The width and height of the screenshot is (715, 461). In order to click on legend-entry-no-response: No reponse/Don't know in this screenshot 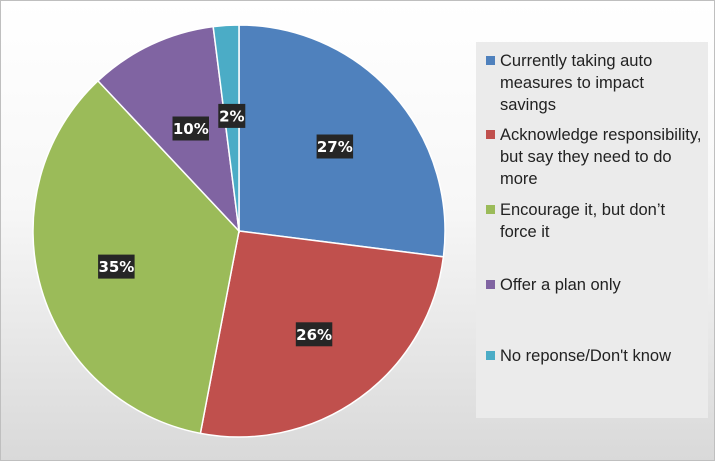, I will do `click(594, 356)`.